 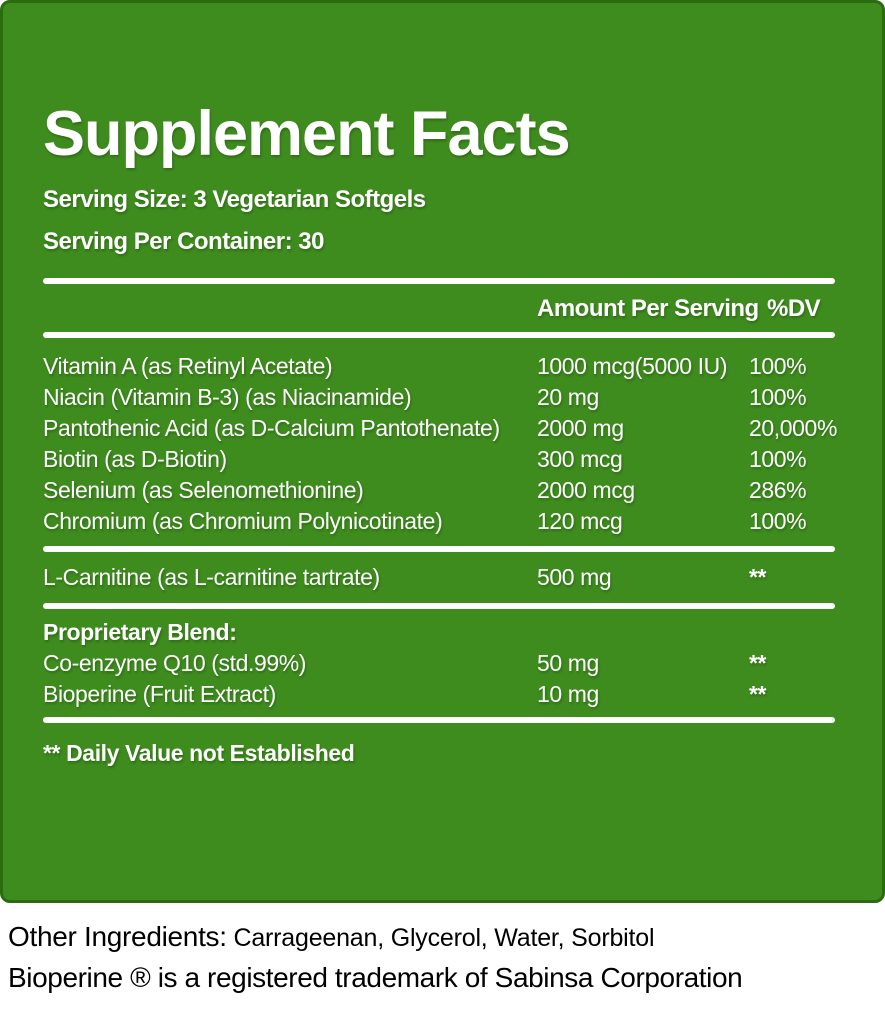 I want to click on ingredient-amount: 10 mg, so click(x=568, y=694).